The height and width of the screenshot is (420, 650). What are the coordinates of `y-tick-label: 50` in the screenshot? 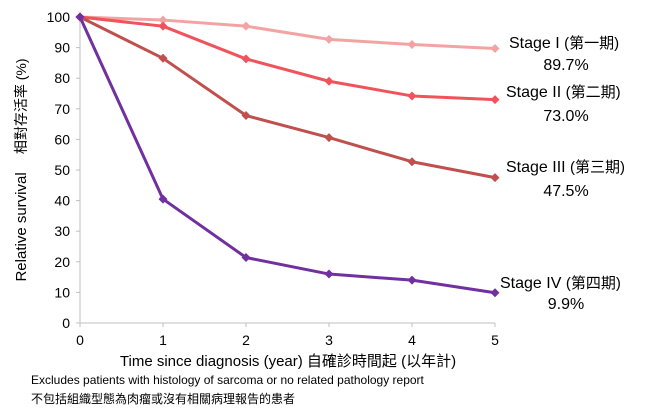 It's located at (62, 170).